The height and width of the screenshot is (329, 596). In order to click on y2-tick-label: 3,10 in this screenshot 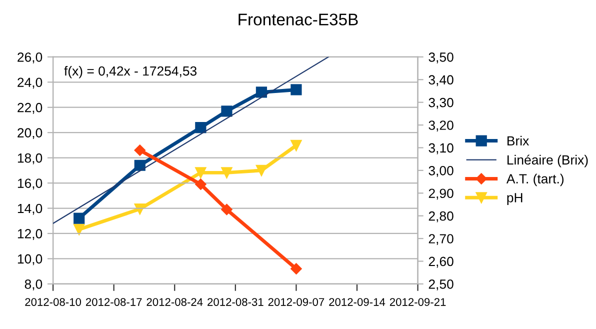, I will do `click(441, 148)`.